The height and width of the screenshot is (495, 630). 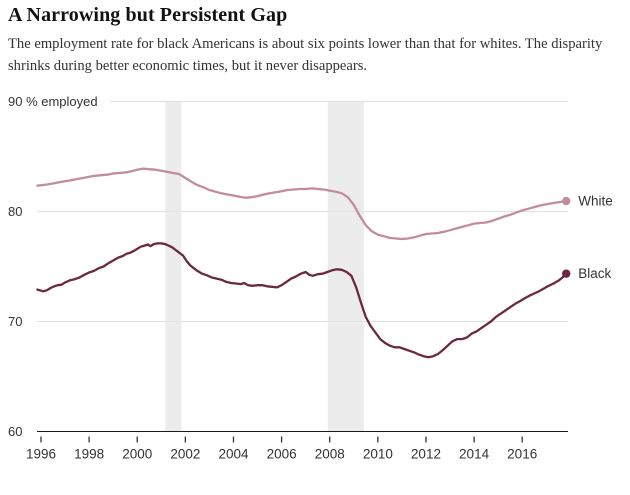 What do you see at coordinates (148, 15) in the screenshot?
I see `page-title: A Narrowing but Persistent Gap` at bounding box center [148, 15].